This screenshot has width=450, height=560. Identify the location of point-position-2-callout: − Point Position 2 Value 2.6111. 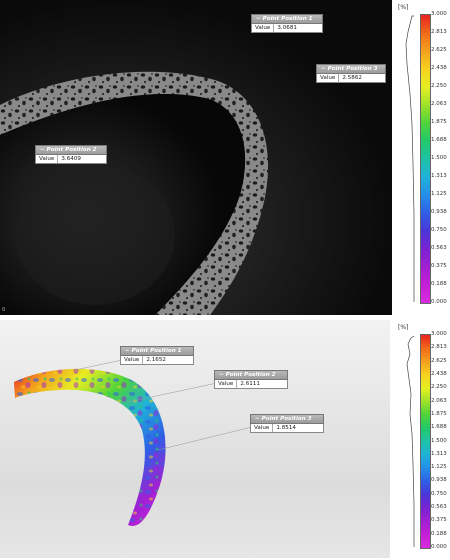
(251, 379).